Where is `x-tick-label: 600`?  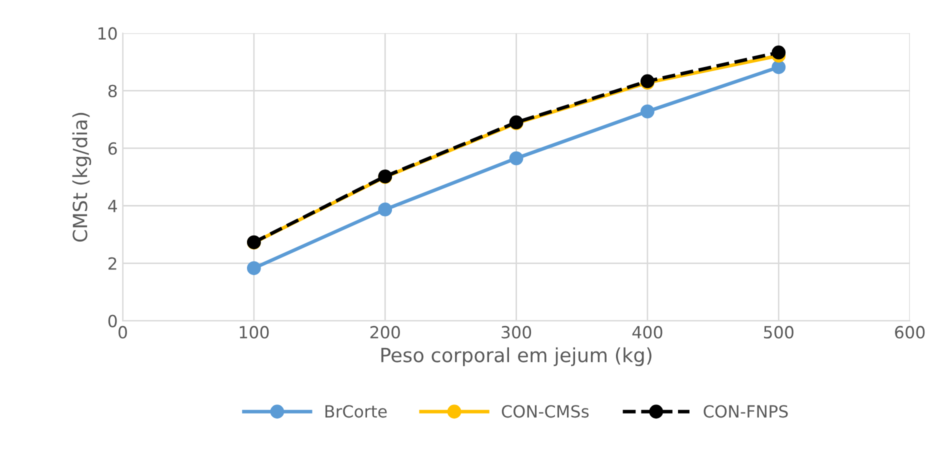 x-tick-label: 600 is located at coordinates (910, 332).